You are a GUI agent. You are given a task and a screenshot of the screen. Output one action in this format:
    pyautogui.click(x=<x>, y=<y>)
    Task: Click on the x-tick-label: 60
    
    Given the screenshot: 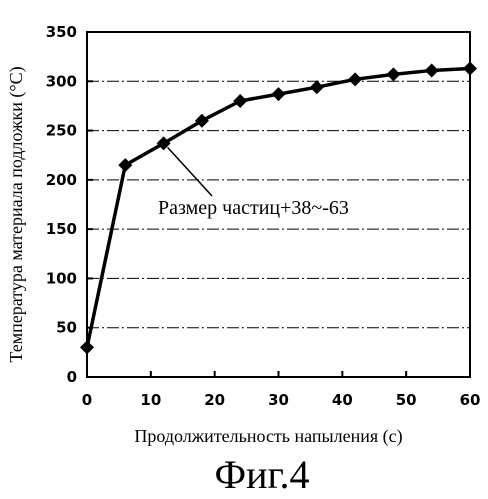 What is the action you would take?
    pyautogui.click(x=470, y=400)
    